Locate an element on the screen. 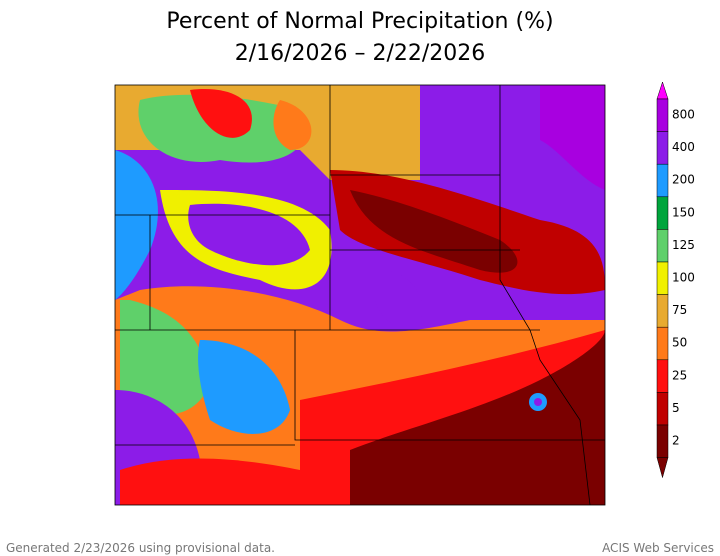 Image resolution: width=720 pixels, height=556 pixels. legend-label: 800 is located at coordinates (683, 115).